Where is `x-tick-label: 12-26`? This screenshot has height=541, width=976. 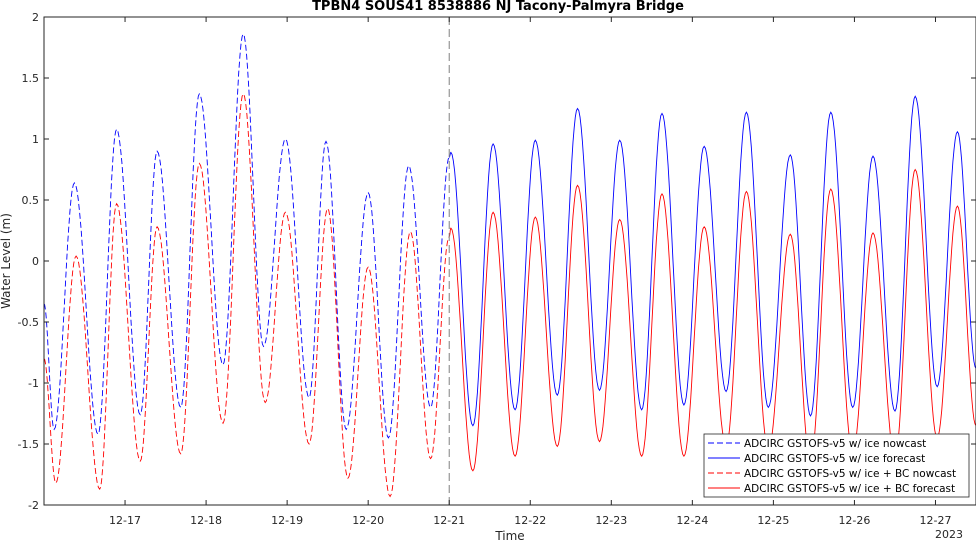
x-tick-label: 12-26 is located at coordinates (854, 520).